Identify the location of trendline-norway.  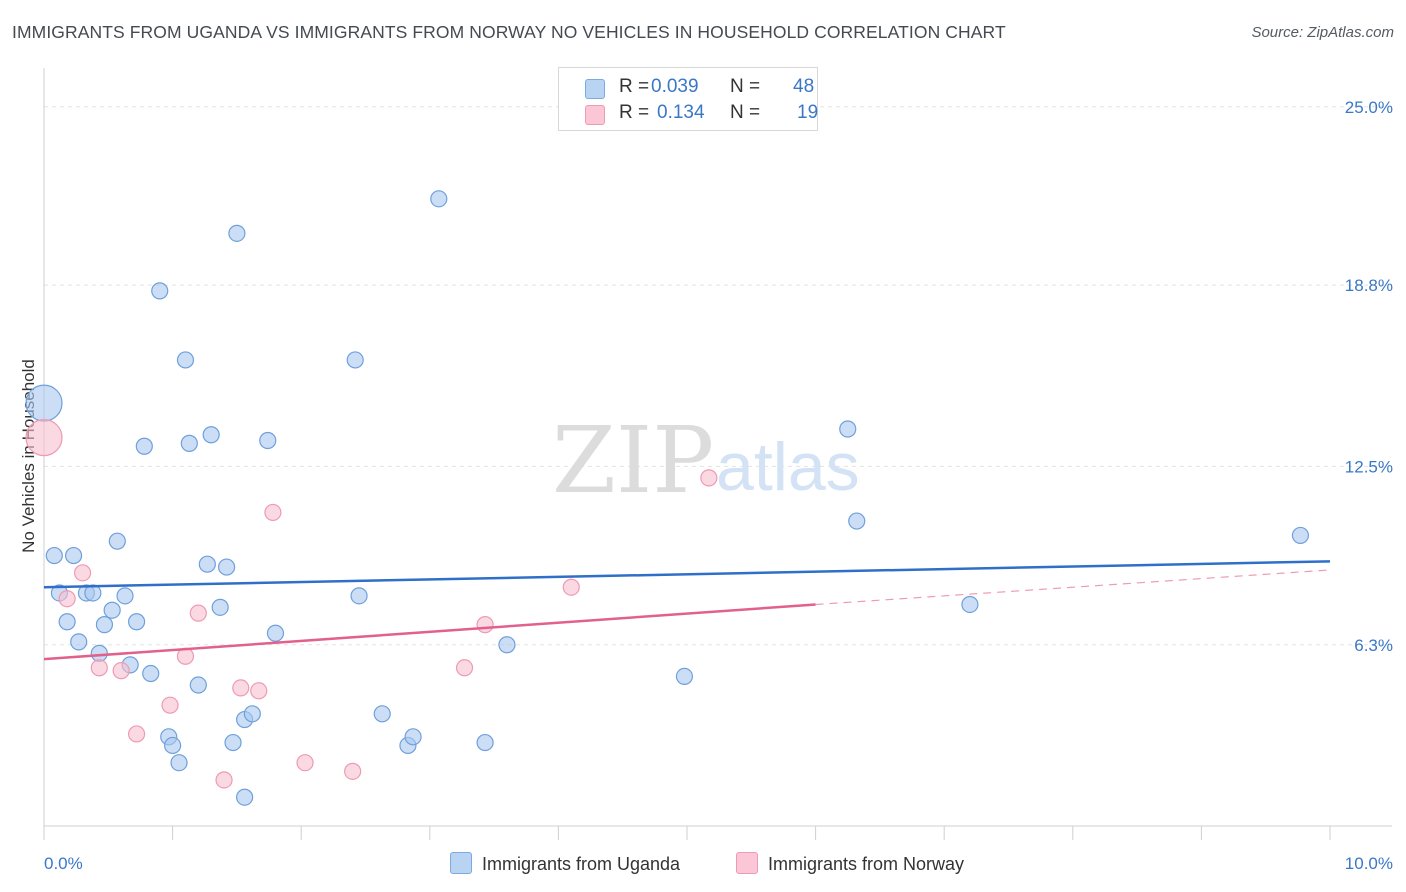
(429, 632).